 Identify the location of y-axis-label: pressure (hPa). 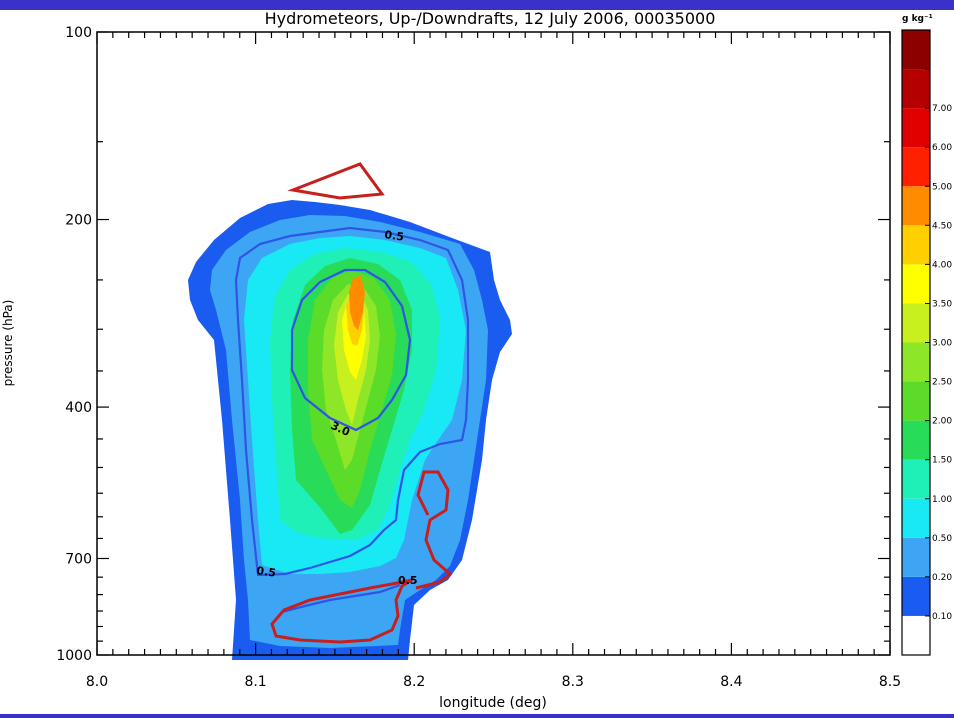
(8, 343).